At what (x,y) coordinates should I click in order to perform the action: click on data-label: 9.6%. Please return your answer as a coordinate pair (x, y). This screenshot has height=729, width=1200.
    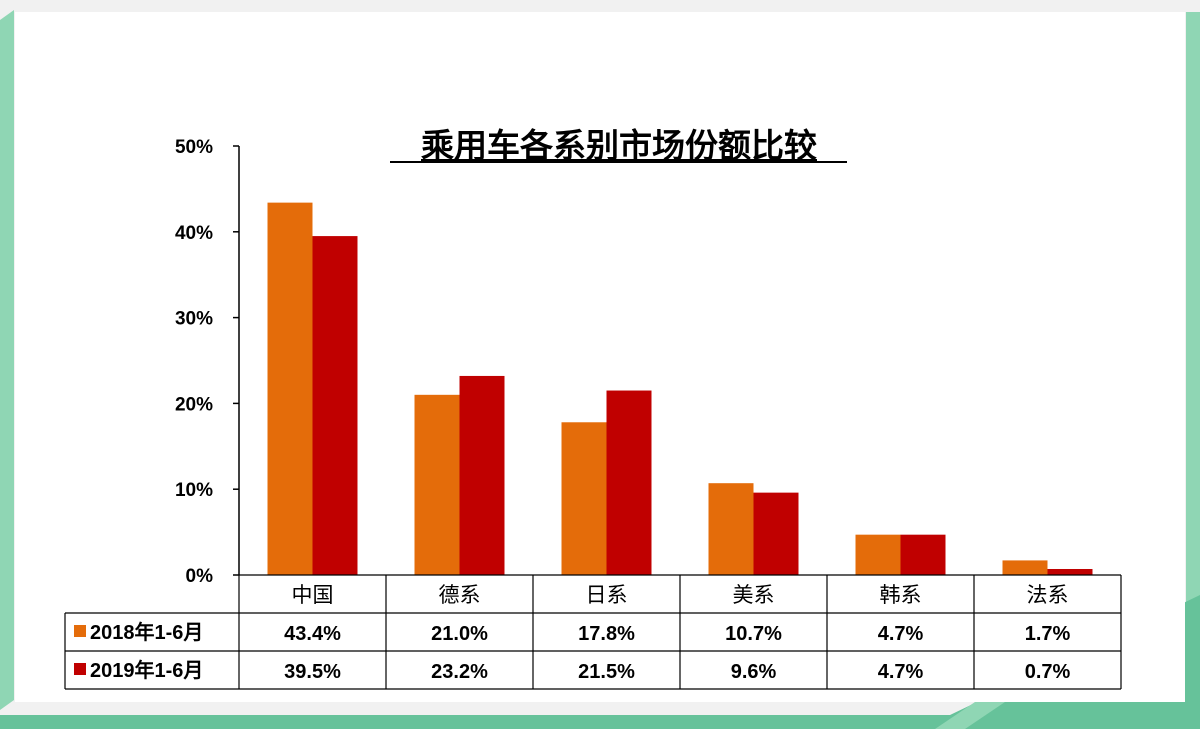
    Looking at the image, I should click on (754, 672).